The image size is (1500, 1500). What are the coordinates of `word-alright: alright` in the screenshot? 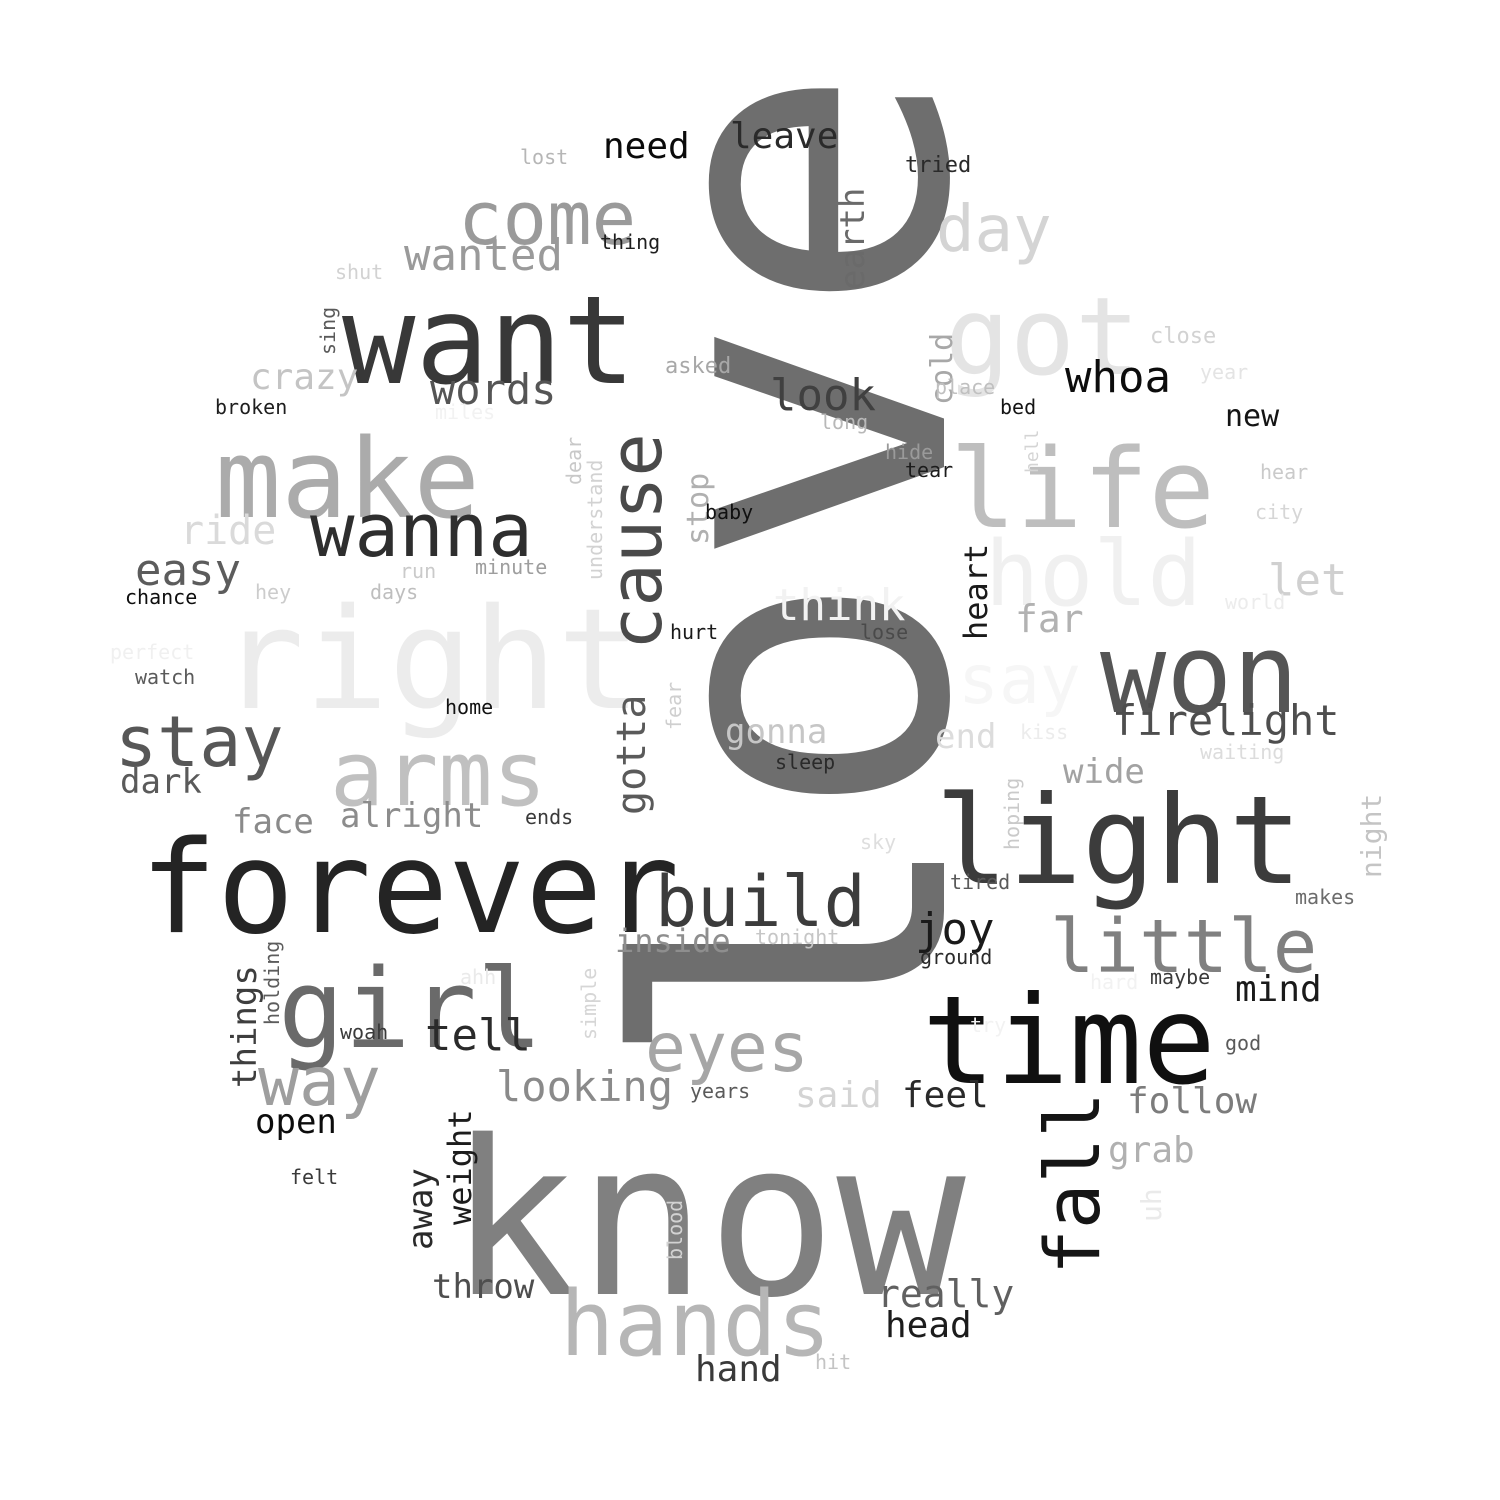 It's located at (412, 816).